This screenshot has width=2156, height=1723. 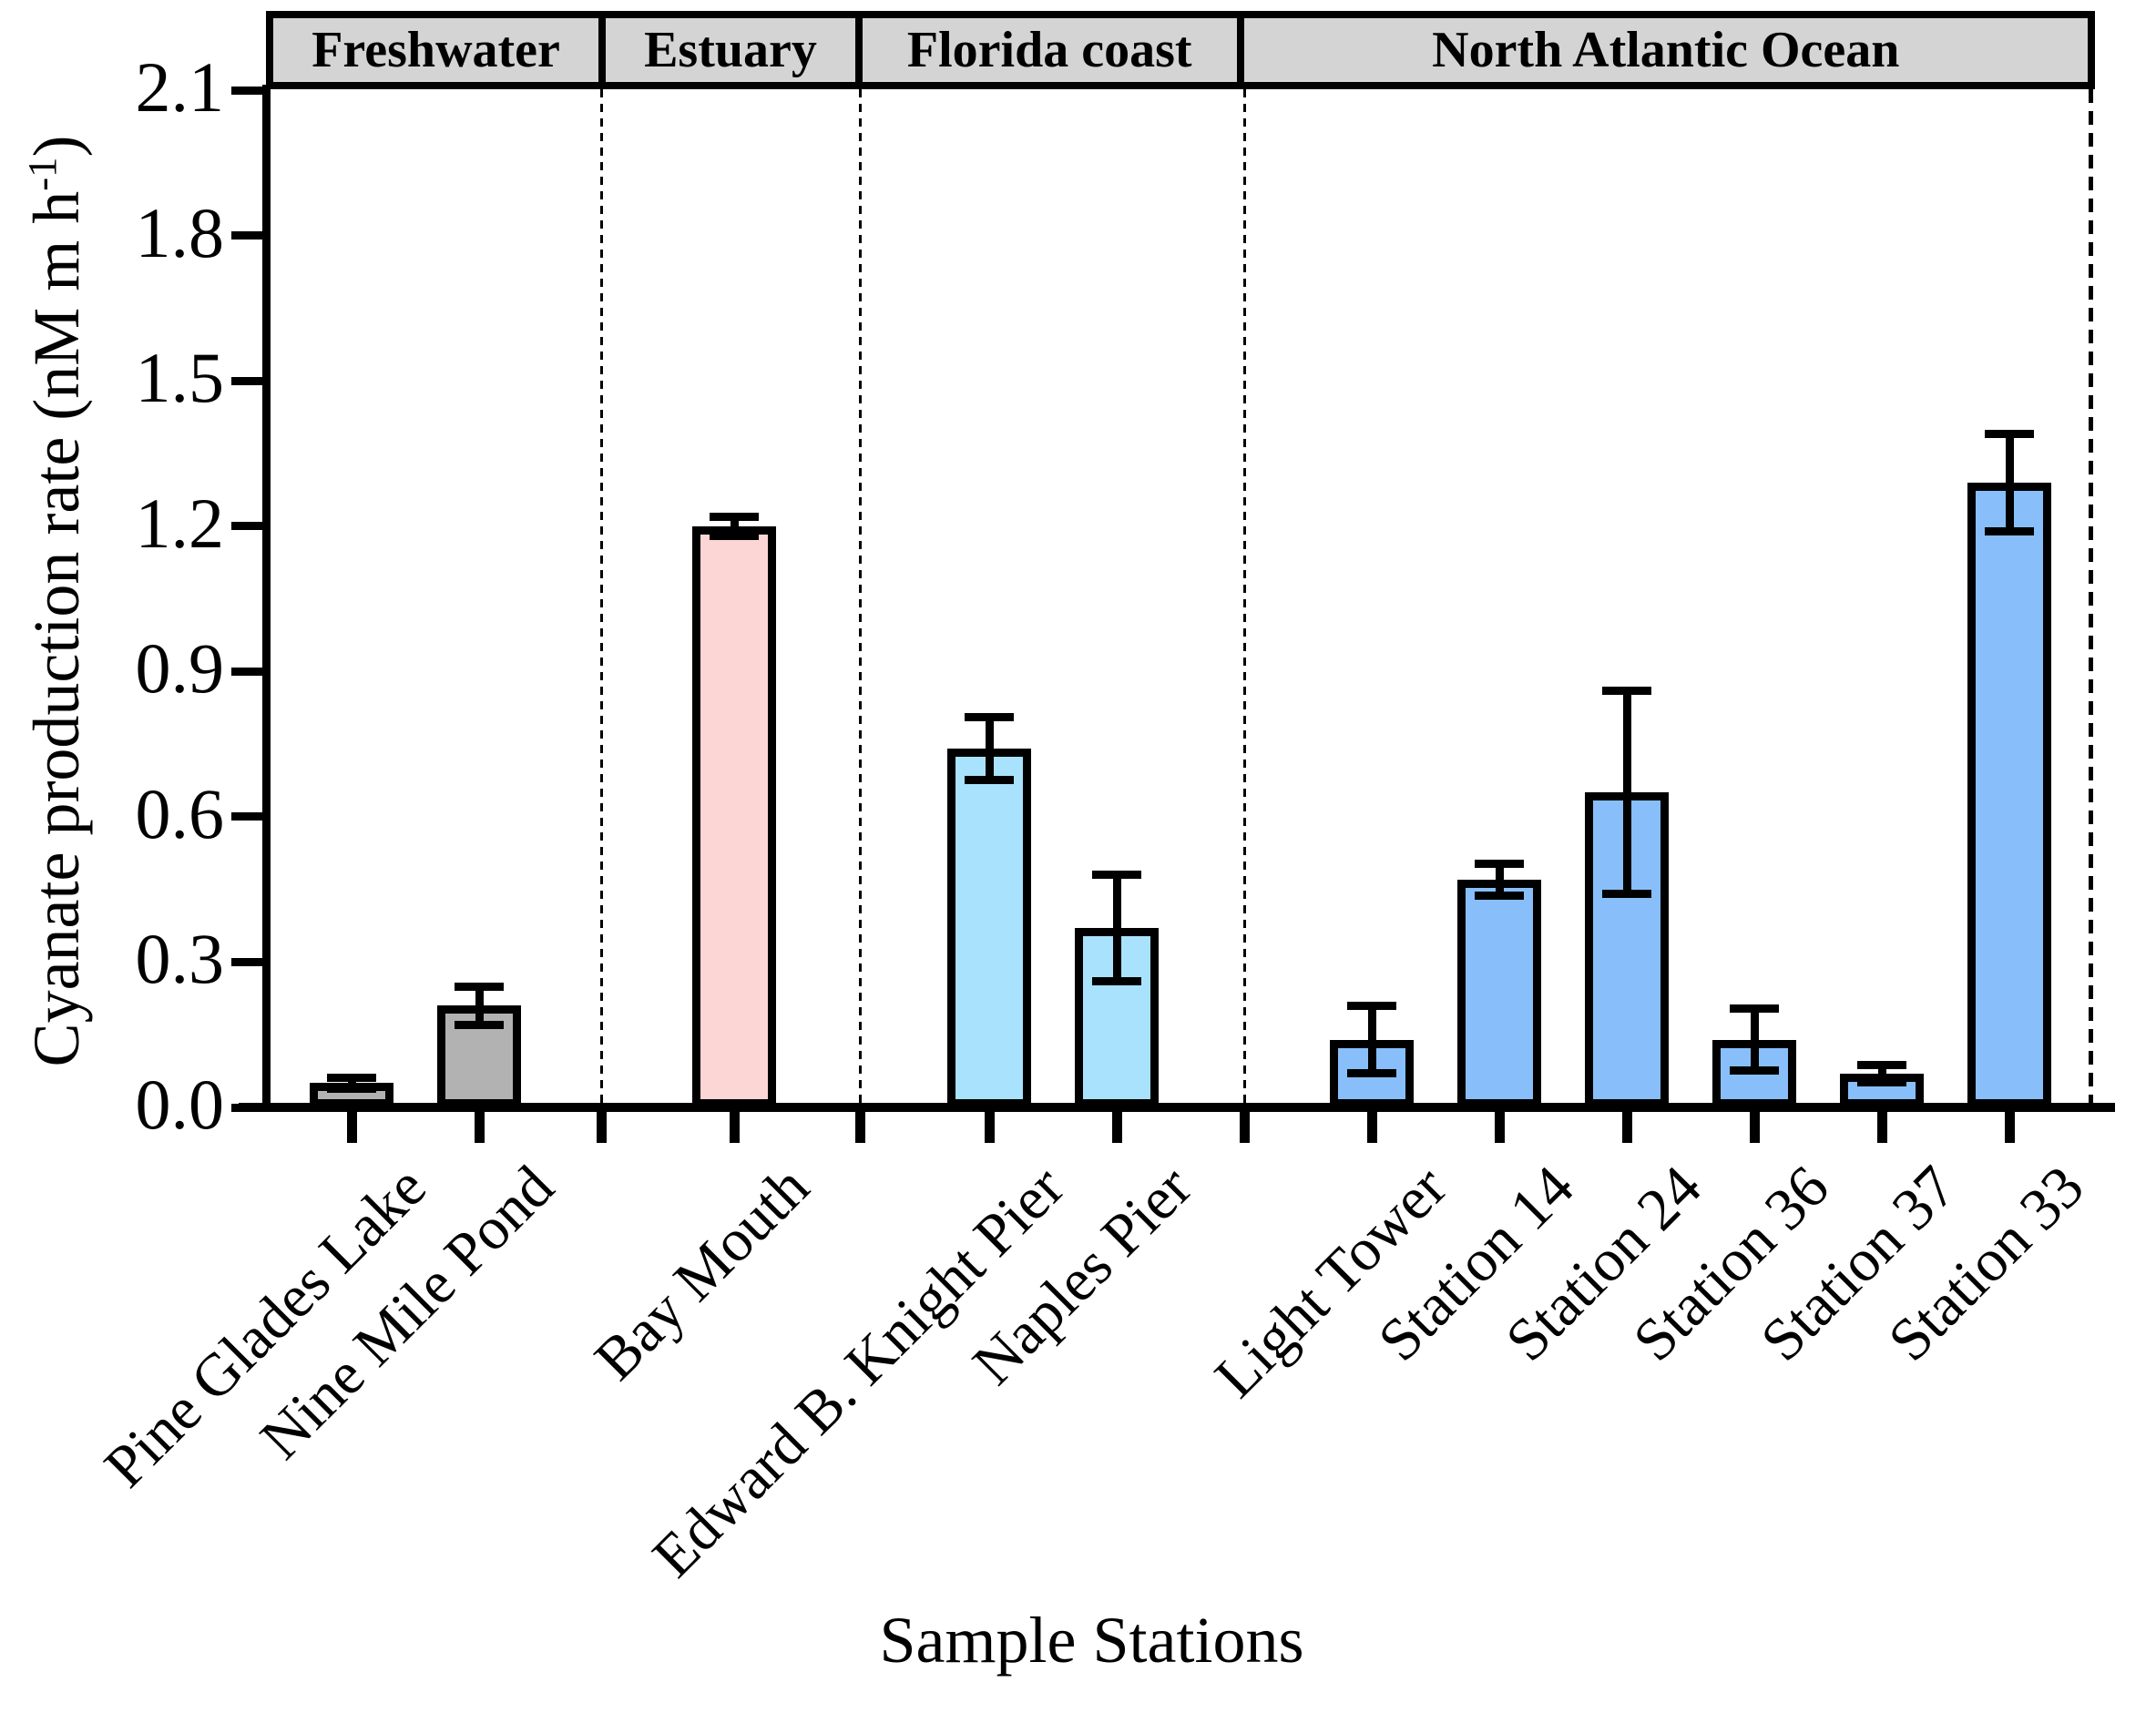 I want to click on section-header-freshwater: Freshwater, so click(x=440, y=50).